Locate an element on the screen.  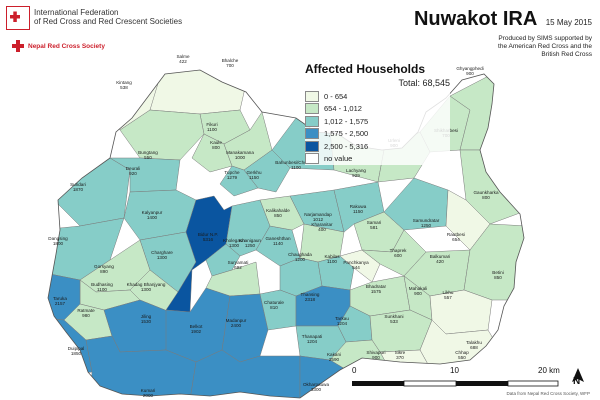
vdc-label: Bhadratar 1575 is located at coordinates (376, 289).